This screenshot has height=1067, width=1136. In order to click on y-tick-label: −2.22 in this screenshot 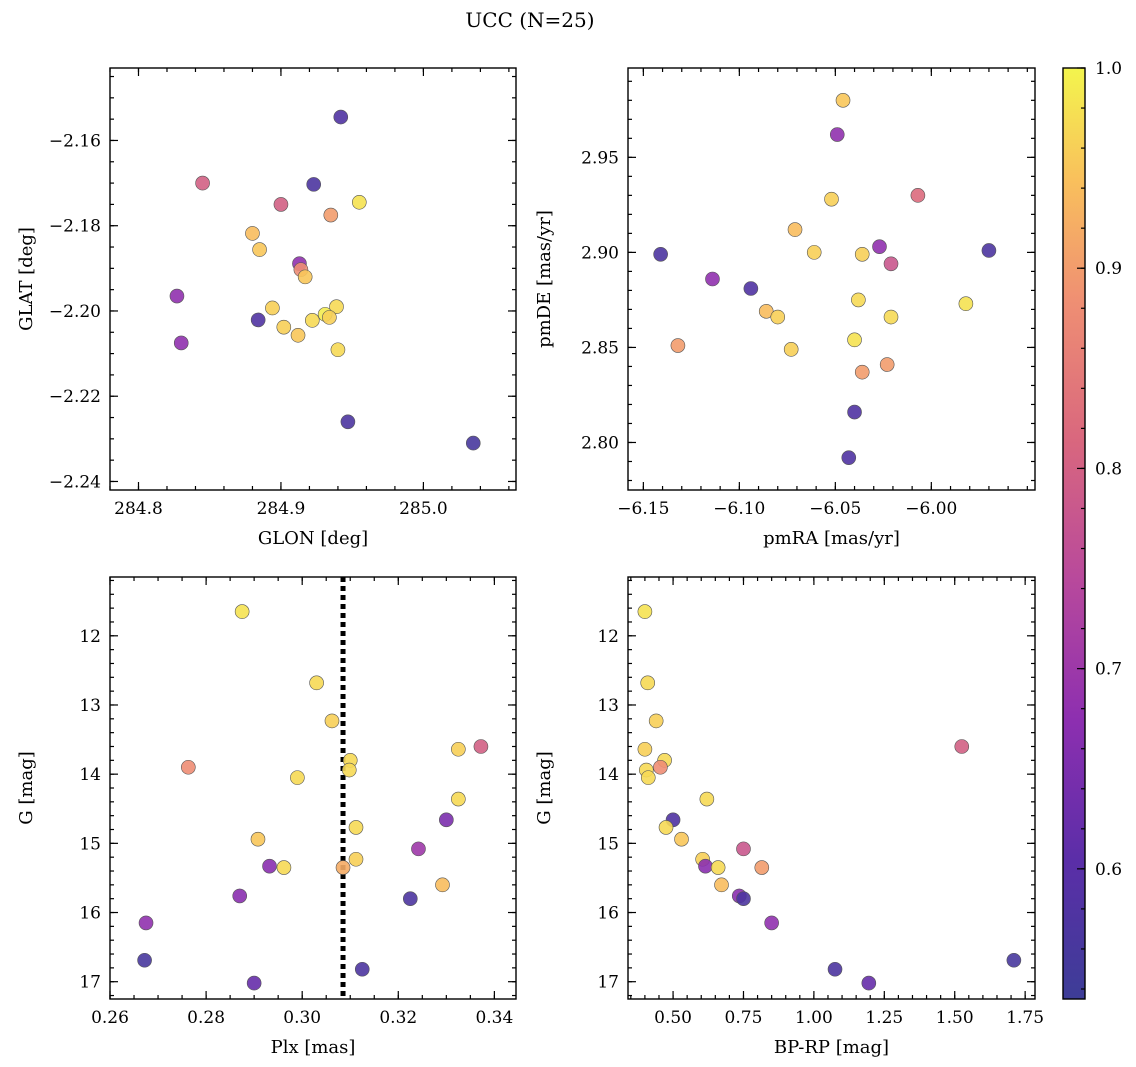, I will do `click(75, 397)`.